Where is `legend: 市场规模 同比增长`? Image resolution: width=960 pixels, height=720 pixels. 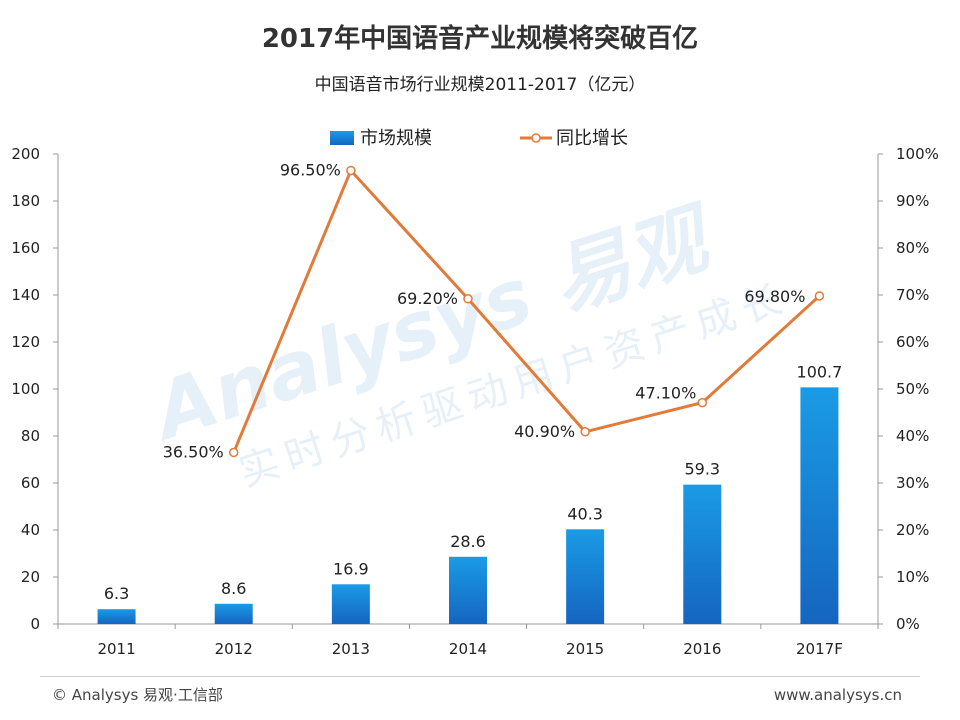 legend: 市场规模 同比增长 is located at coordinates (479, 138).